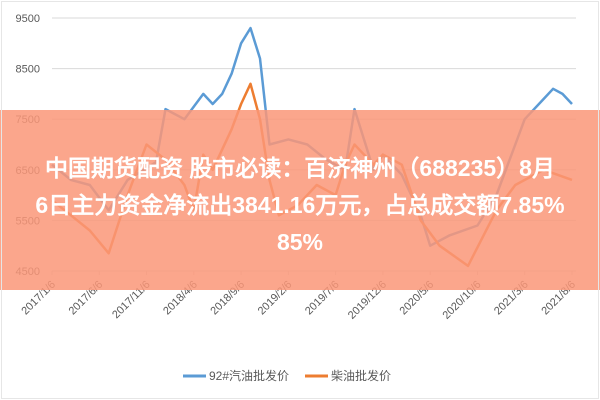  I want to click on legend-label-diesel: 柴油批发价, so click(361, 375).